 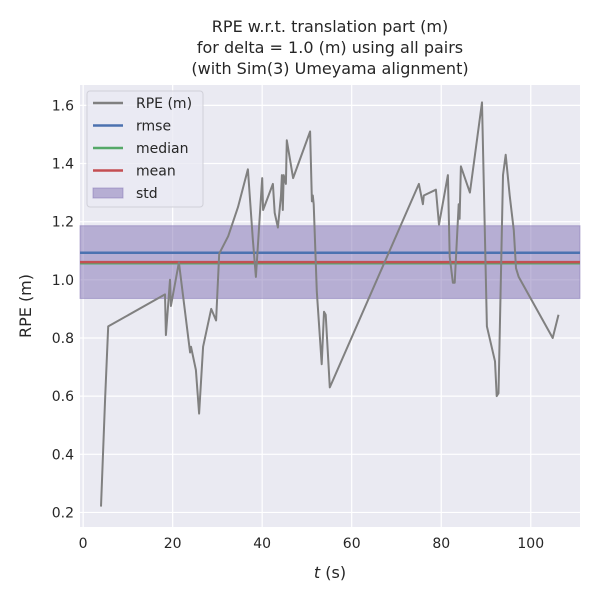 I want to click on y-axis-label: RPE (m), so click(x=25, y=306).